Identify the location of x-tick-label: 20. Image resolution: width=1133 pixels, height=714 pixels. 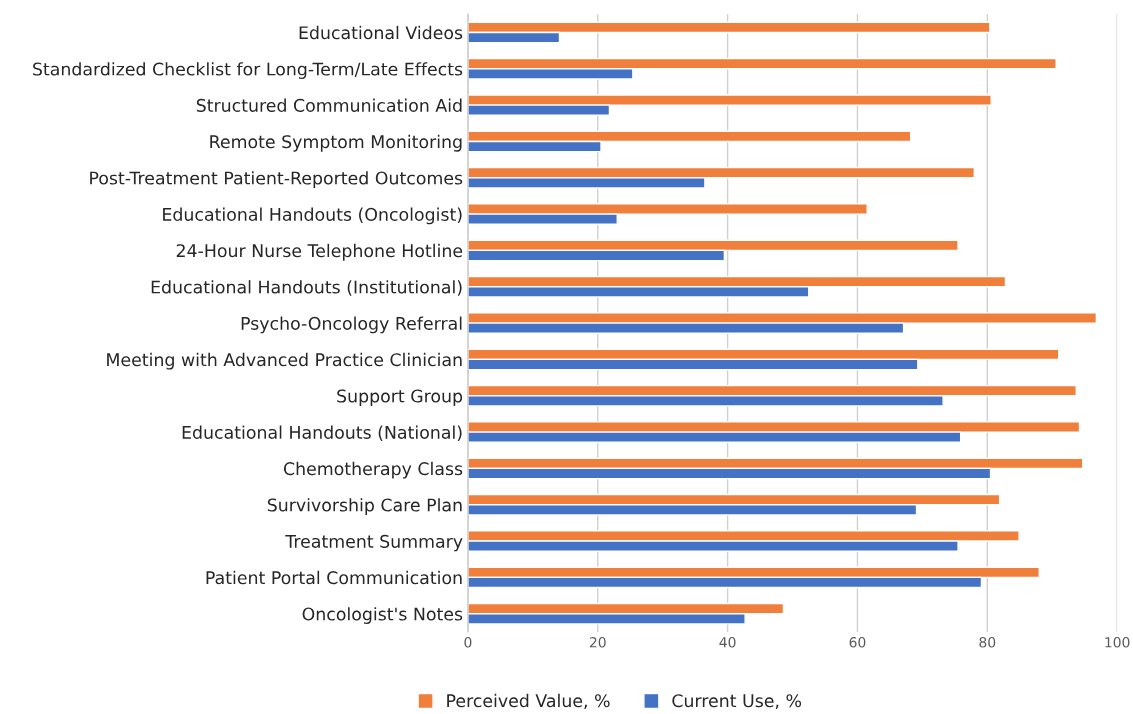
(597, 642).